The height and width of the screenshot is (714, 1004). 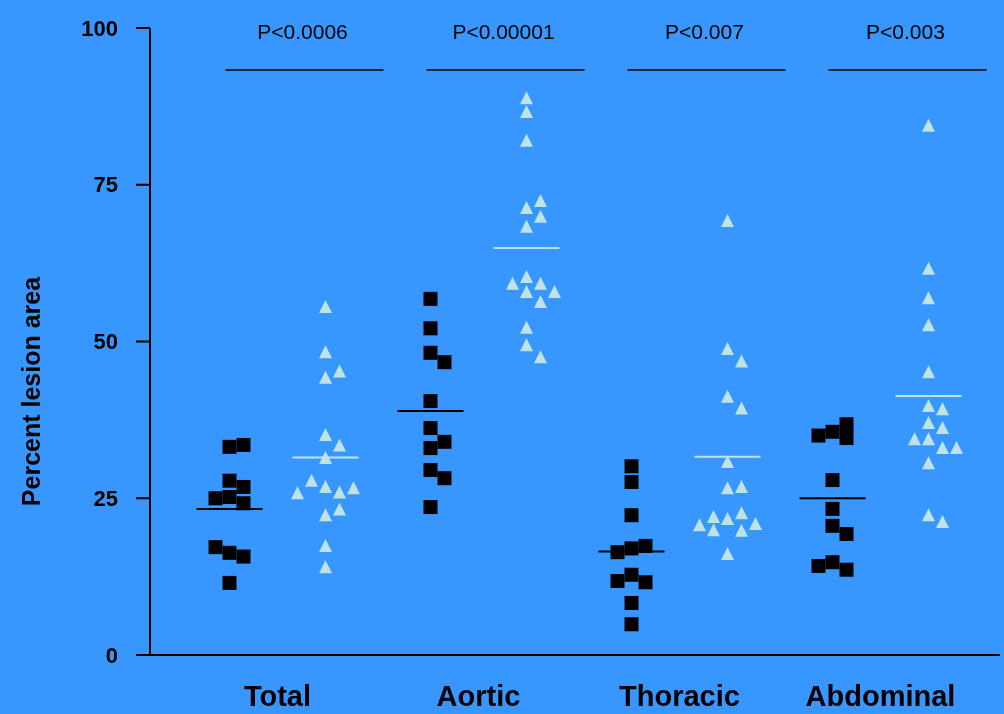 What do you see at coordinates (880, 696) in the screenshot?
I see `x-tick-label: Abdominal` at bounding box center [880, 696].